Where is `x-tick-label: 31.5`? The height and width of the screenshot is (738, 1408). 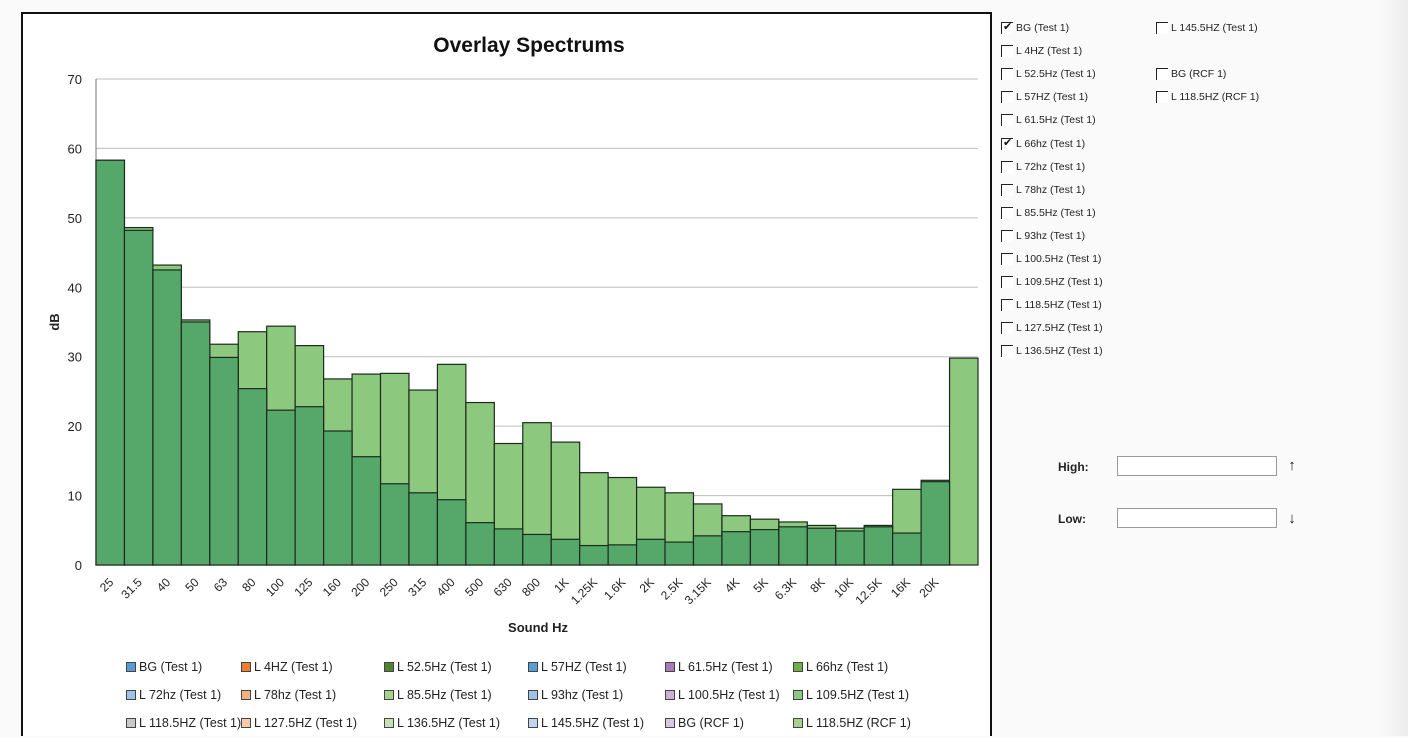
x-tick-label: 31.5 is located at coordinates (131, 588).